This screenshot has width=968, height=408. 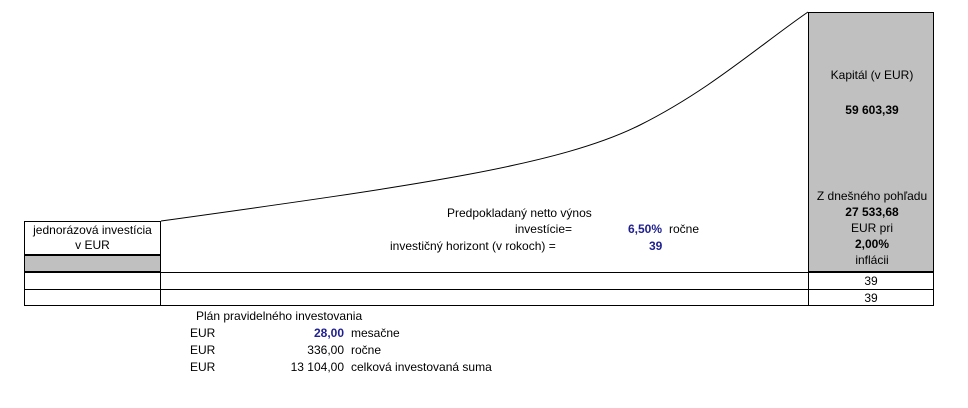 I want to click on plan-title: Plán pravidelného investovania, so click(x=279, y=316).